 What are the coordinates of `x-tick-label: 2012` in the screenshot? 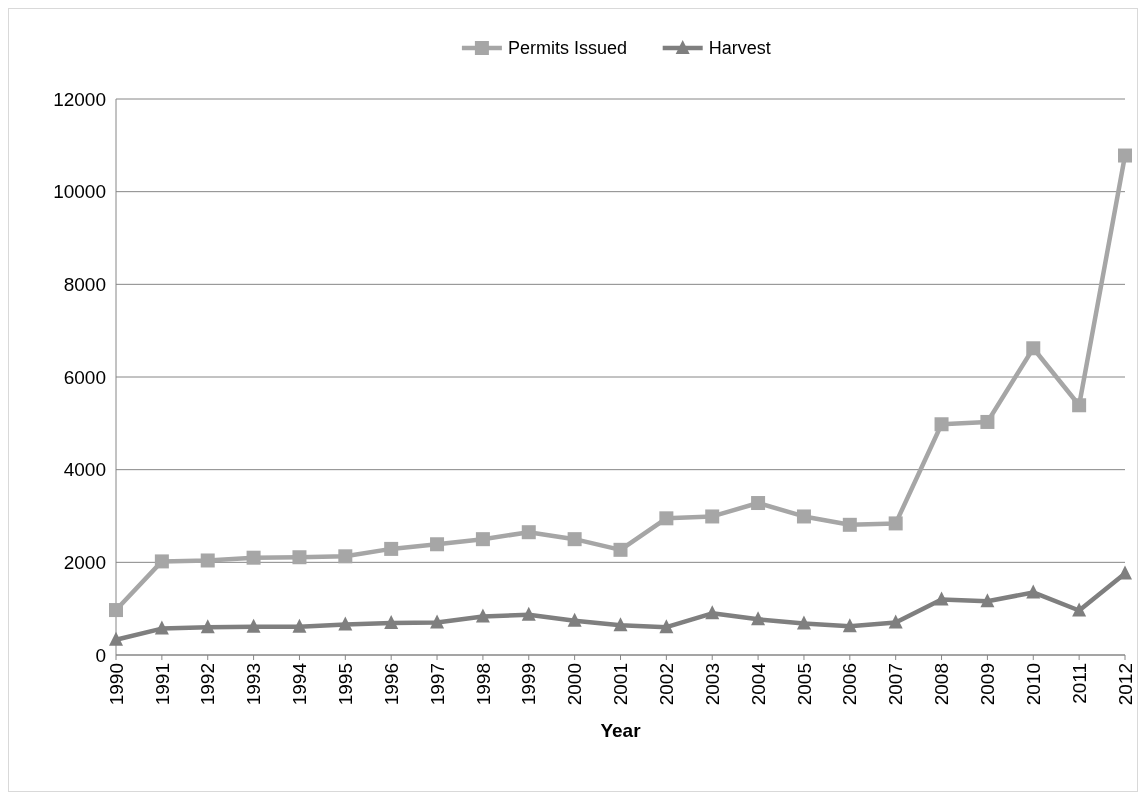 It's located at (1125, 684).